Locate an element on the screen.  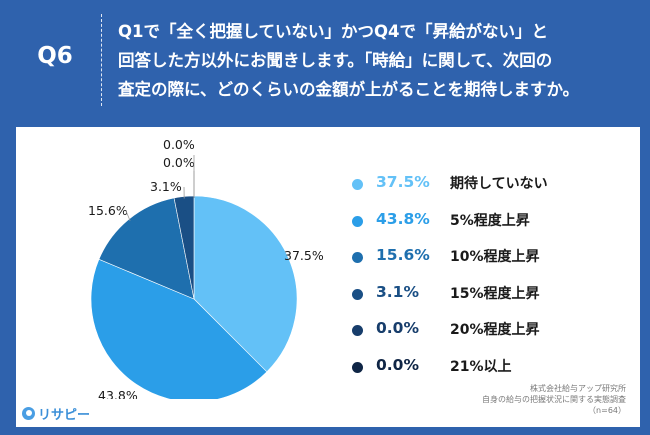
pie-data-label: 43.8% is located at coordinates (118, 393).